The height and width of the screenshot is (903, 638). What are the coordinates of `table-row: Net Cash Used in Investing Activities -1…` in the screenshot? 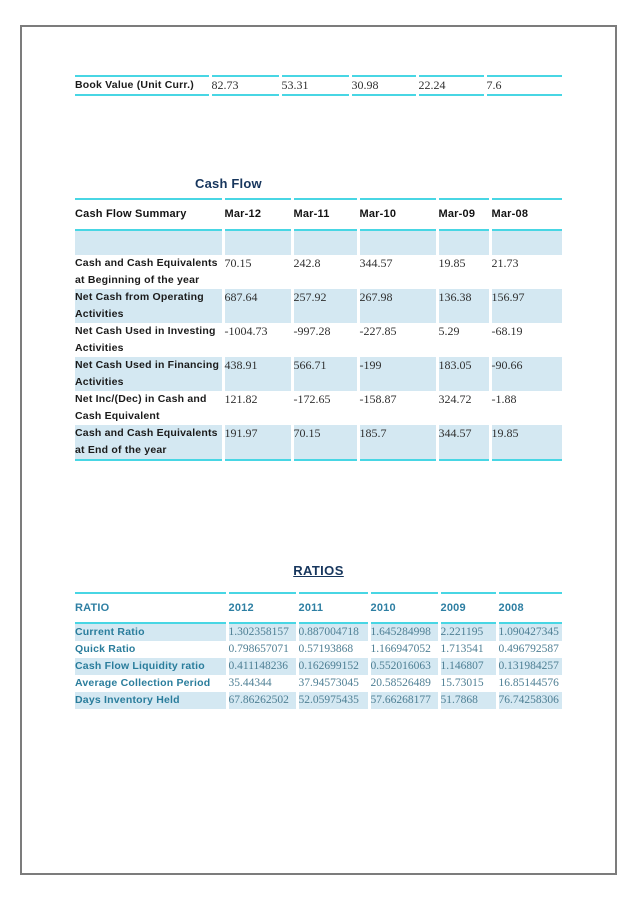 It's located at (318, 340).